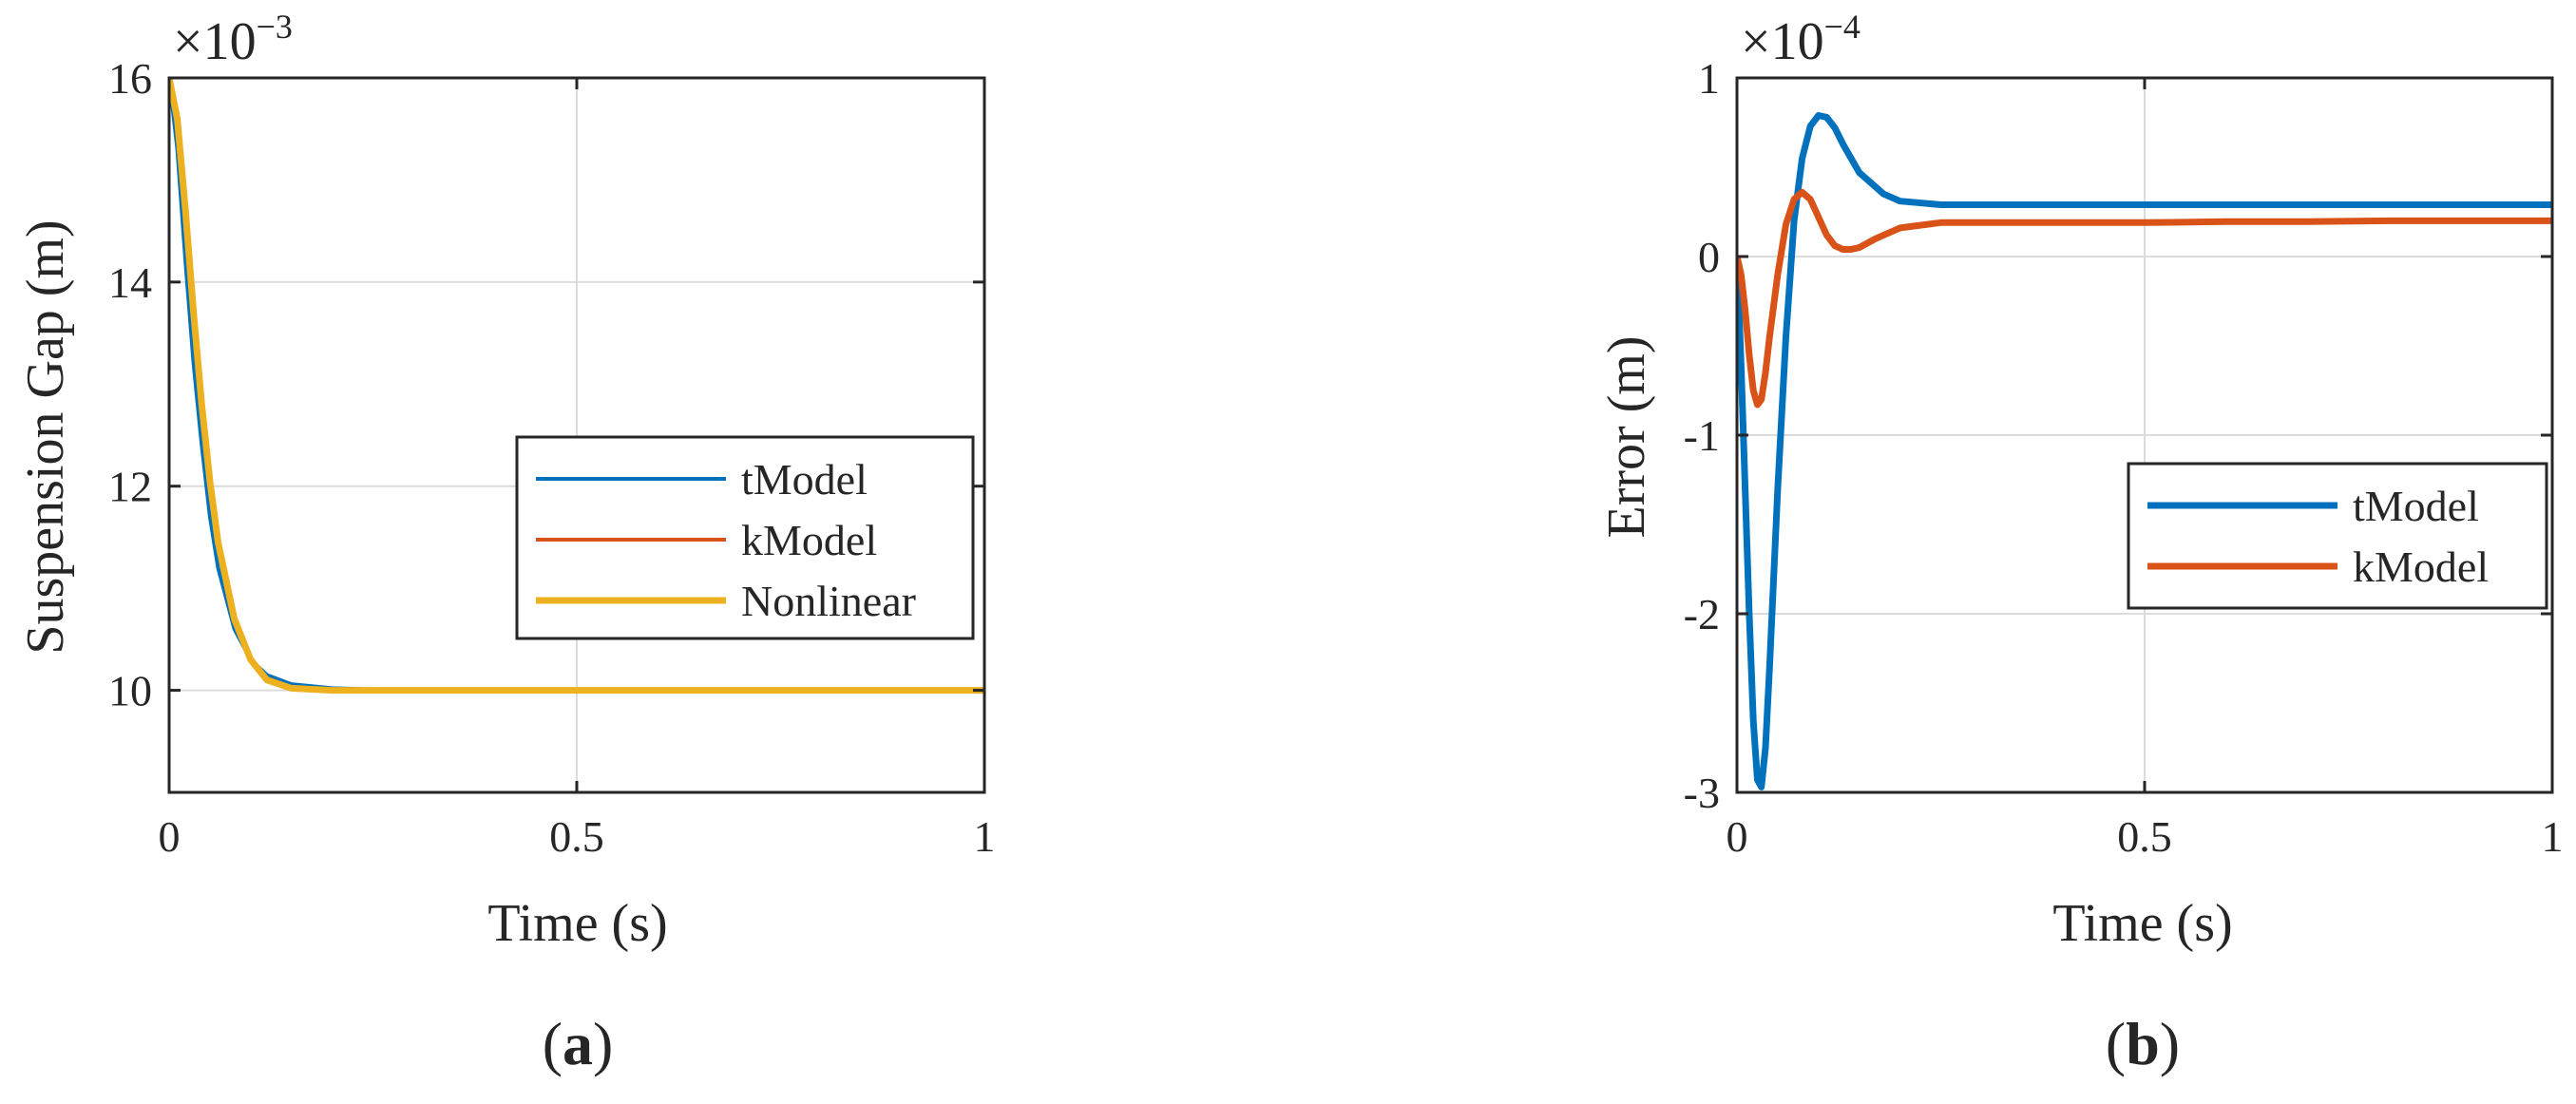  I want to click on y-tick-label: 0, so click(1709, 257).